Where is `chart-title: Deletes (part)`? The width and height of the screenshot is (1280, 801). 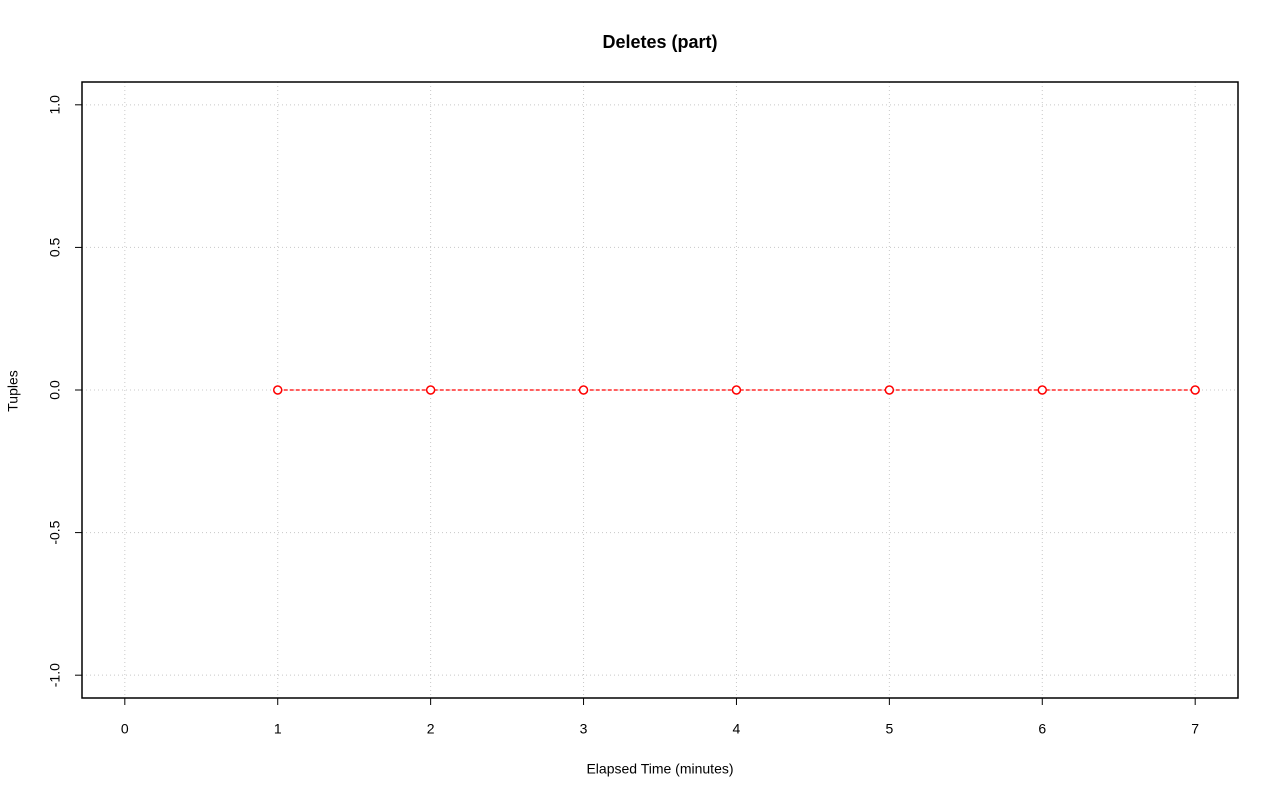 chart-title: Deletes (part) is located at coordinates (659, 42).